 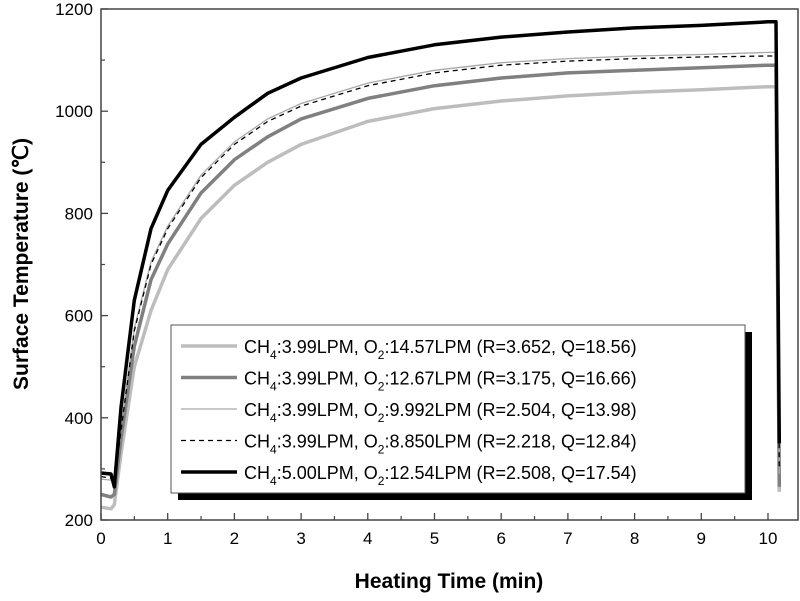 I want to click on y-tick-label: 600, so click(x=79, y=316).